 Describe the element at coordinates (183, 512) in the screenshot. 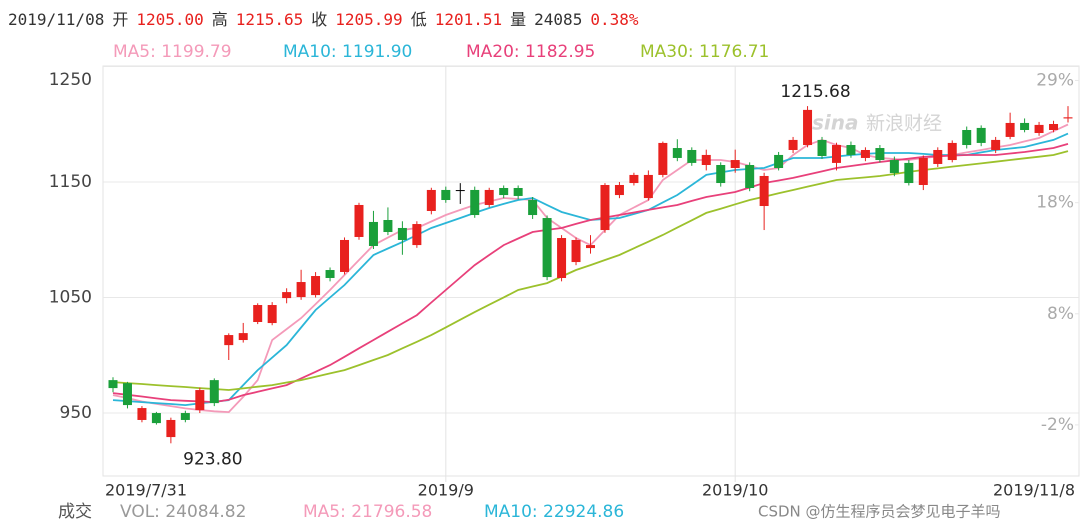

I see `volume-legend: VOL: 24084.82` at that location.